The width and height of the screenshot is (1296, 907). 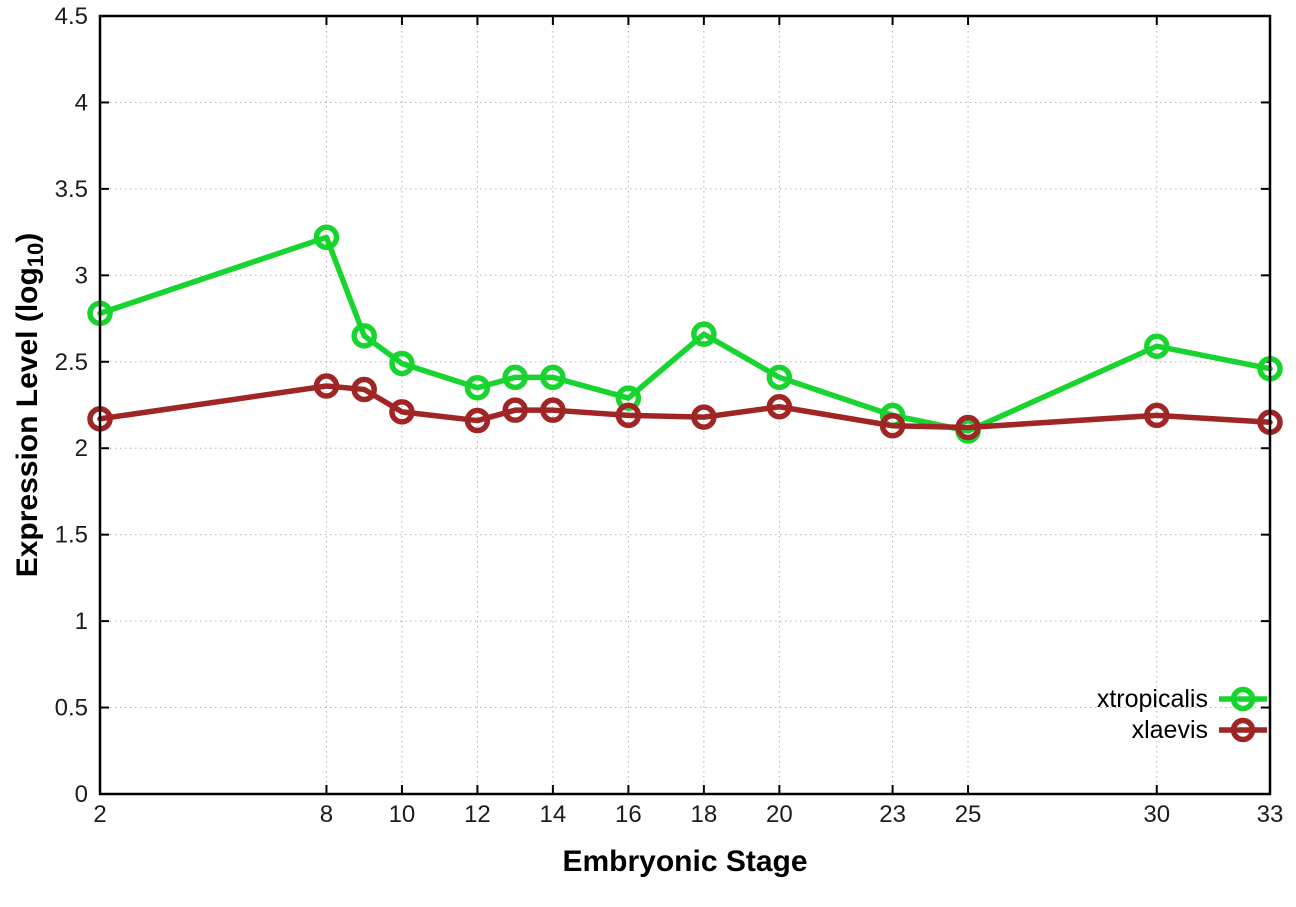 I want to click on series-line-xlaevis, so click(x=685, y=407).